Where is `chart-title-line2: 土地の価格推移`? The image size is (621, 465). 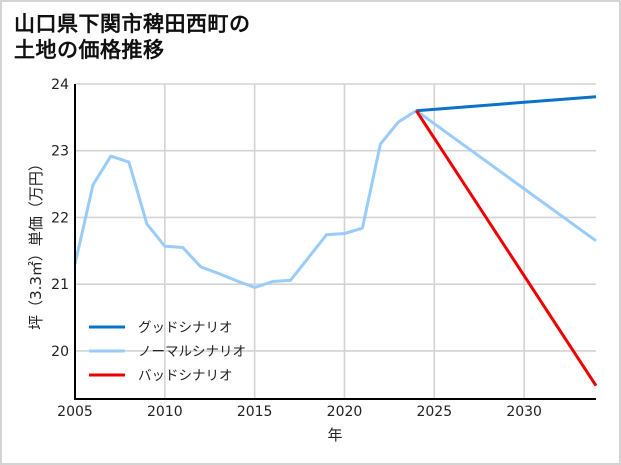 chart-title-line2: 土地の価格推移 is located at coordinates (89, 50).